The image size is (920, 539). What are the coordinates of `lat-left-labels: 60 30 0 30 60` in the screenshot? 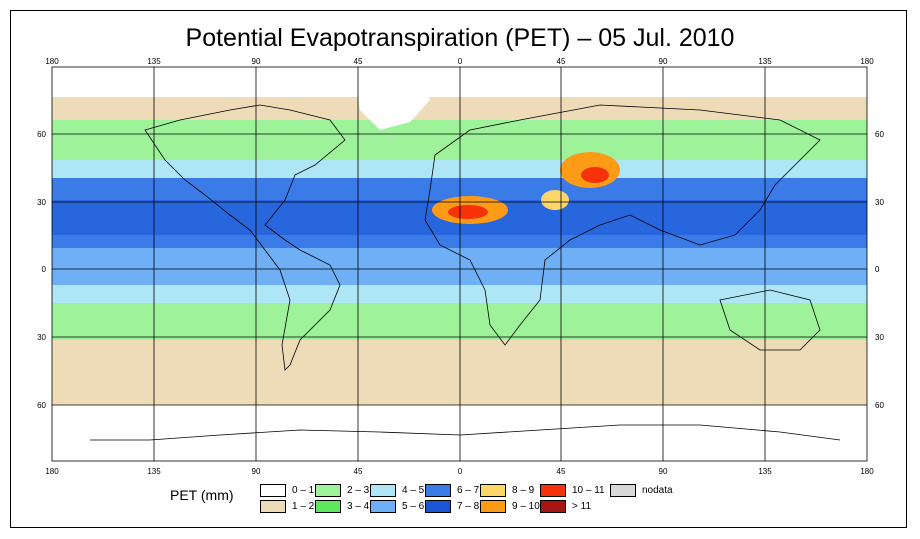 It's located at (41, 270).